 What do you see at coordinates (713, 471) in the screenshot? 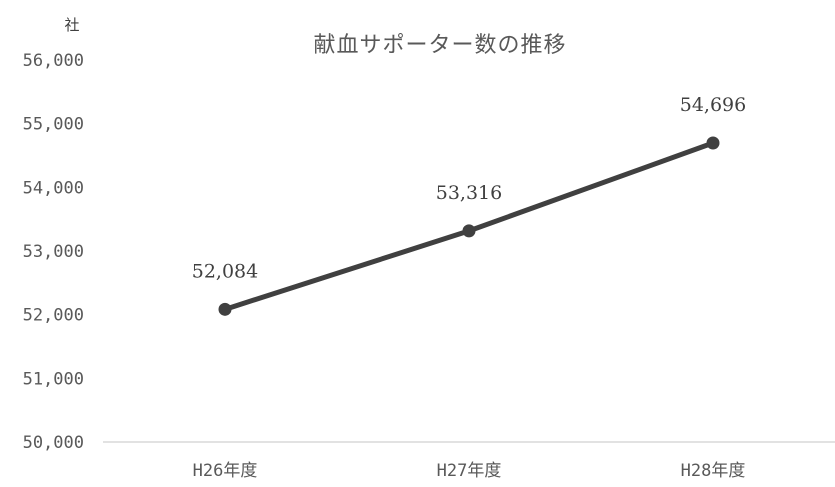
I see `x-tick-label: H28年度` at bounding box center [713, 471].